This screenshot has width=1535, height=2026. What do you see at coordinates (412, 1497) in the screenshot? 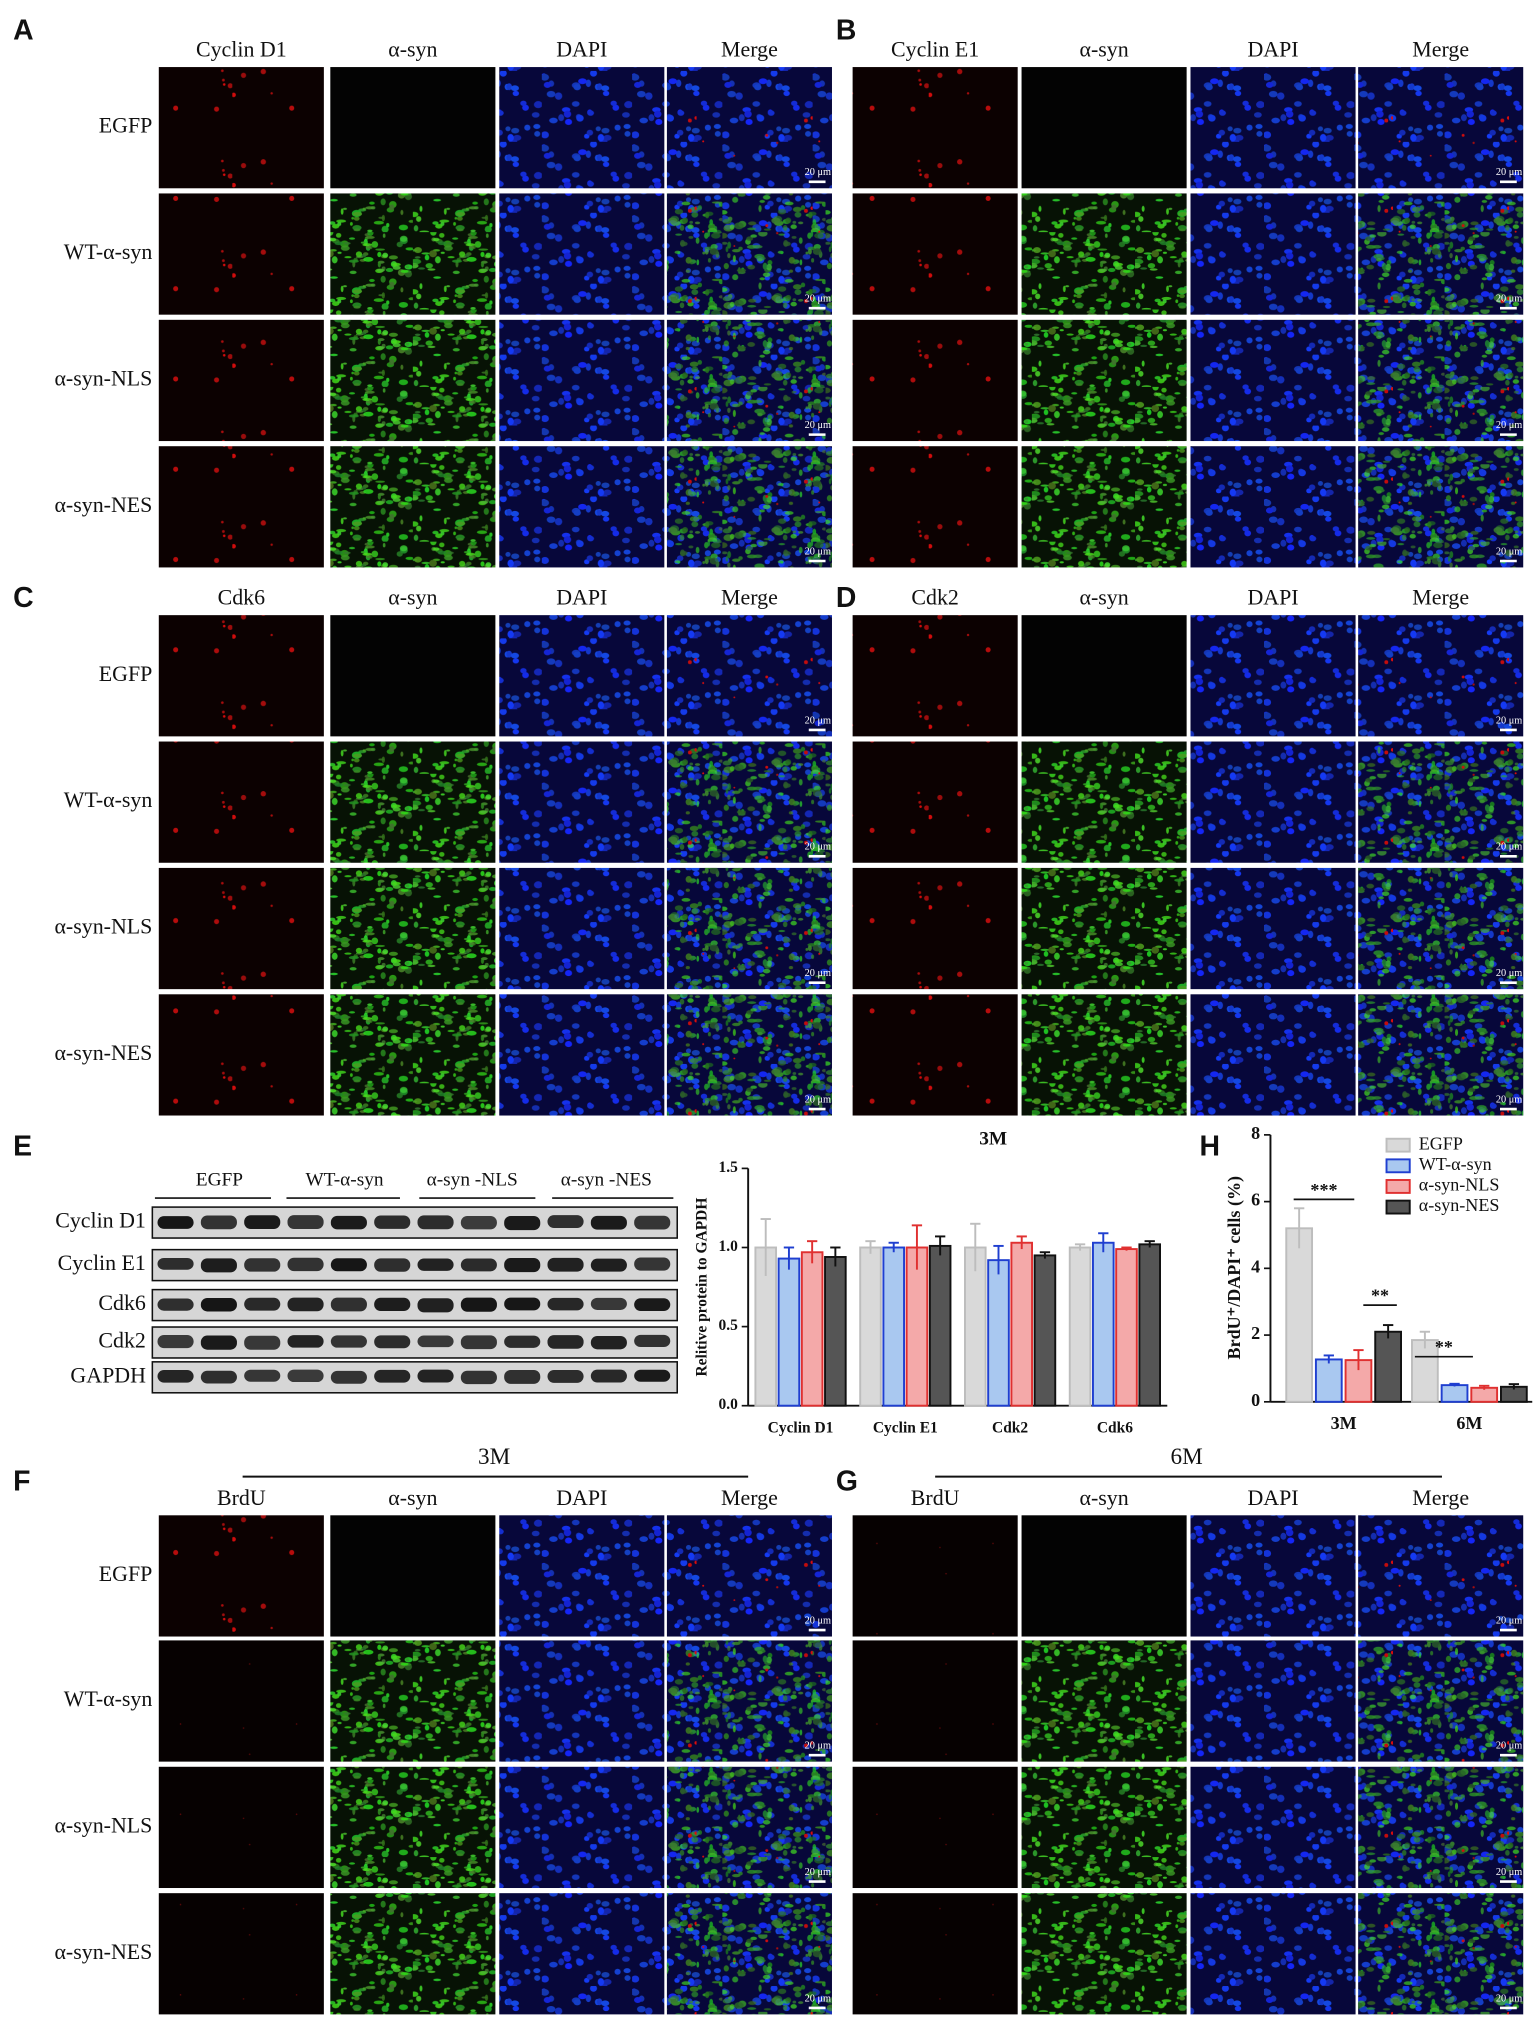
I see `column-header: α-syn` at bounding box center [412, 1497].